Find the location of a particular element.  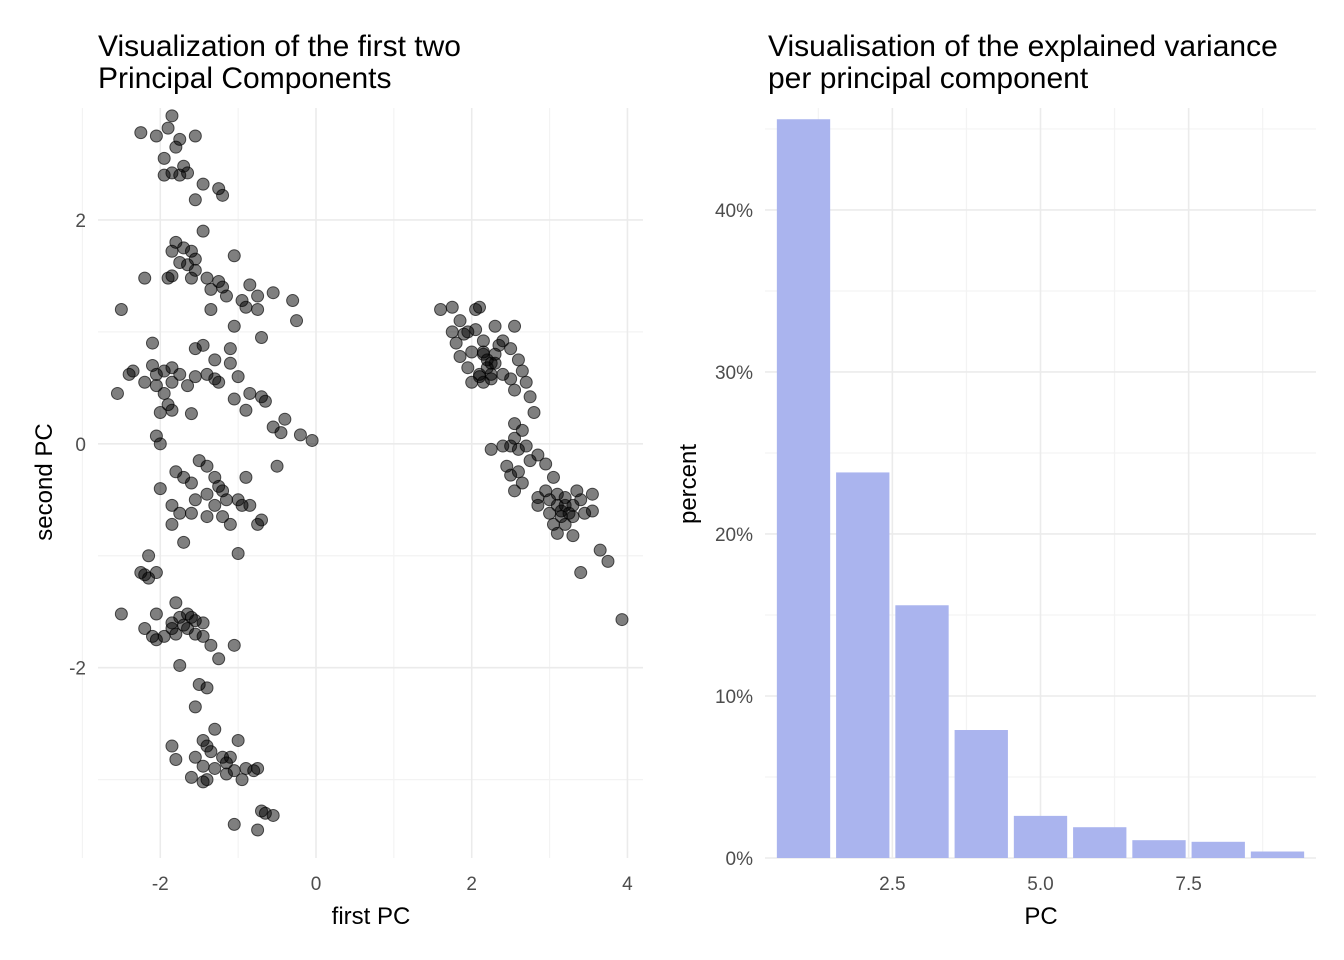

bar-title-line-2: per principal component is located at coordinates (928, 78).